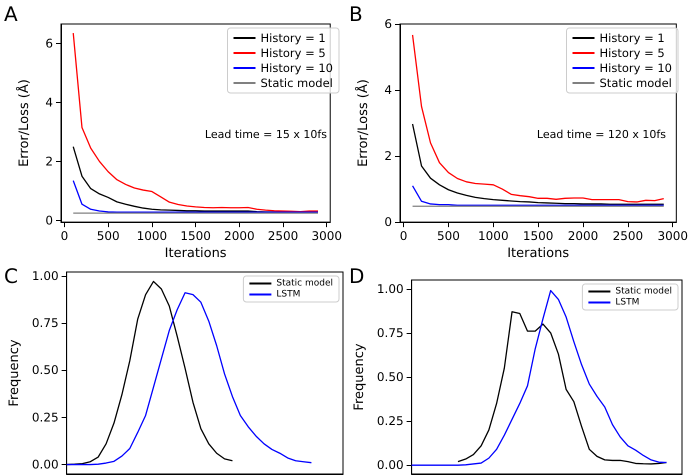 The height and width of the screenshot is (476, 691). I want to click on x-tick-label: 0, so click(64, 236).